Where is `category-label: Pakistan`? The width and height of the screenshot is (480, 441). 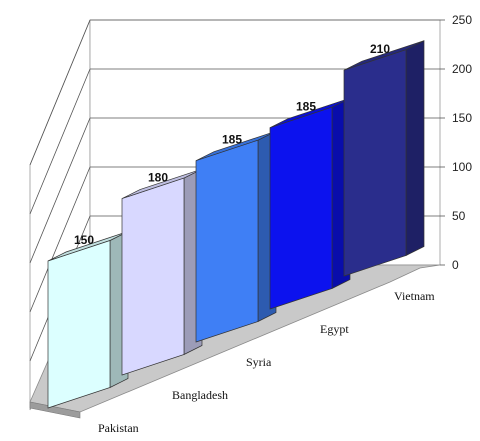 category-label: Pakistan is located at coordinates (118, 428).